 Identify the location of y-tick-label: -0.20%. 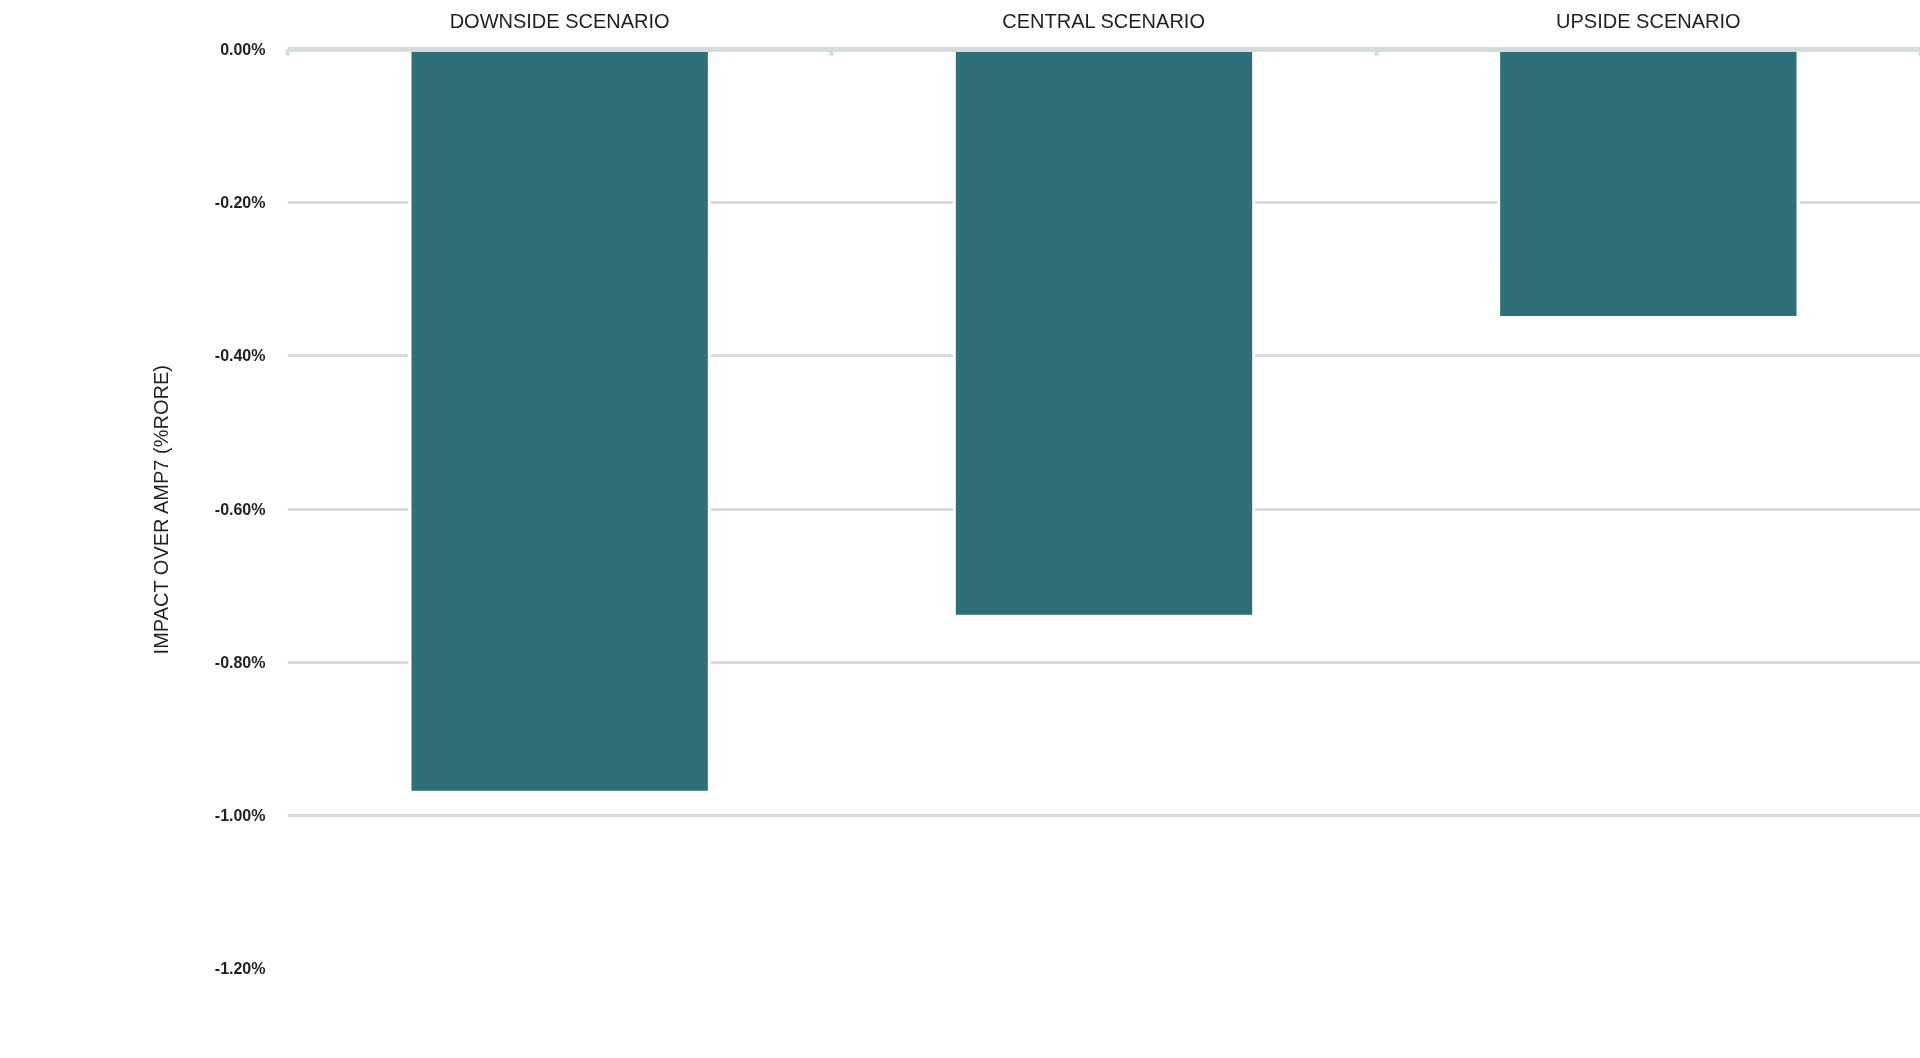
(240, 203).